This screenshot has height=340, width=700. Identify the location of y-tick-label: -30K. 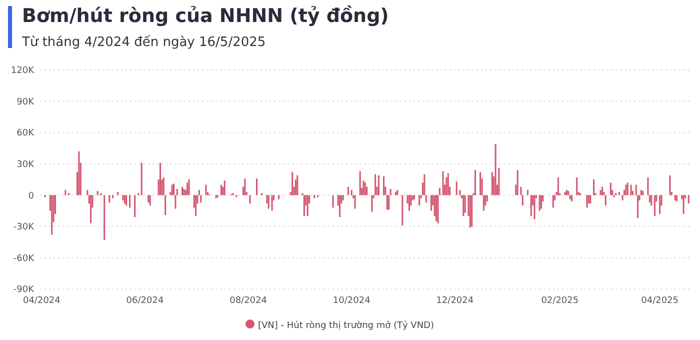
(24, 227).